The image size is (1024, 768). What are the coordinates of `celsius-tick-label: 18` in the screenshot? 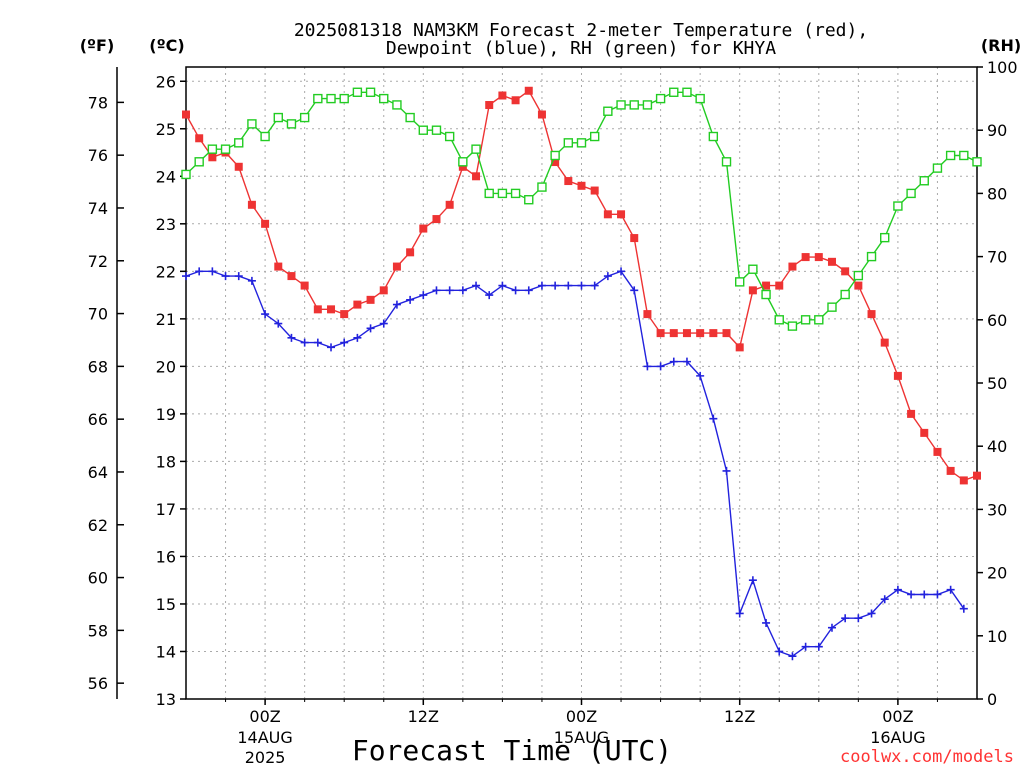 It's located at (166, 461).